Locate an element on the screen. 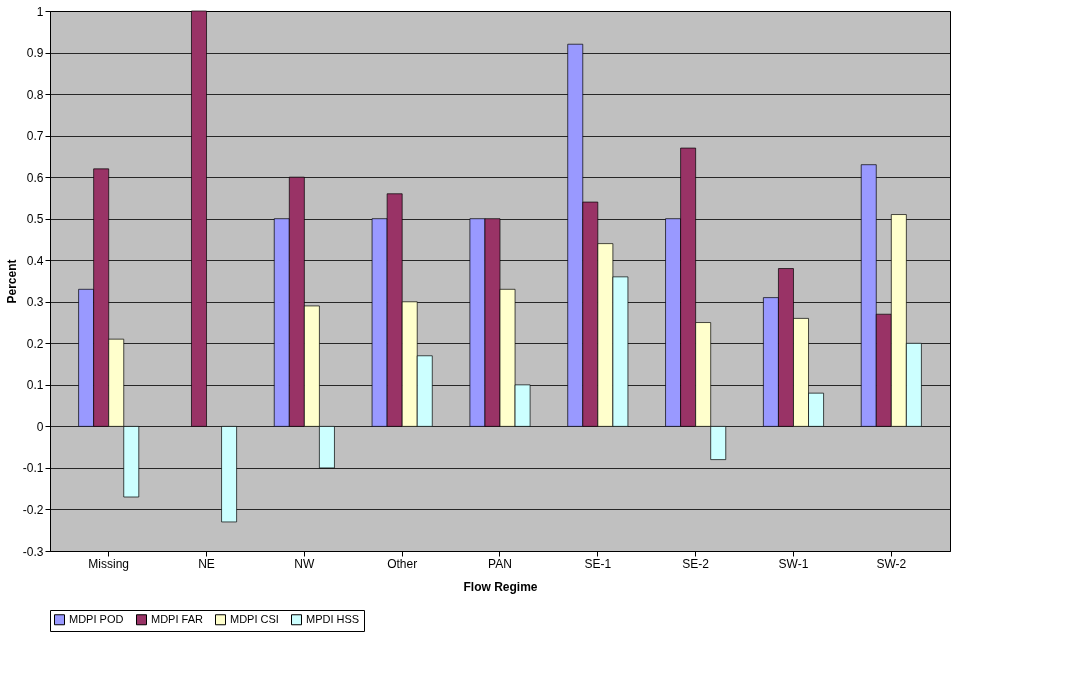 The height and width of the screenshot is (679, 1091). y-tick-label: 0.1 is located at coordinates (35, 385).